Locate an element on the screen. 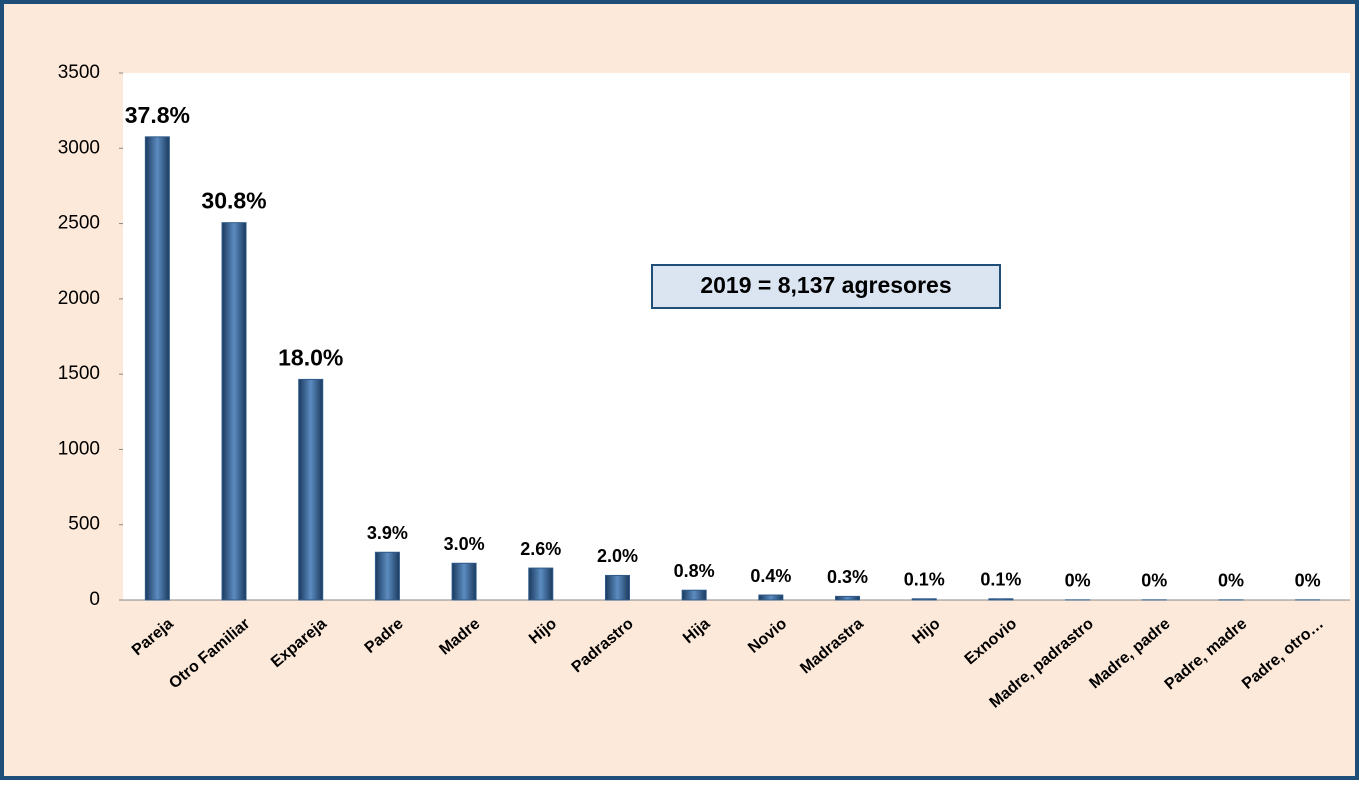 This screenshot has width=1359, height=785. value-label: 3.0% is located at coordinates (464, 544).